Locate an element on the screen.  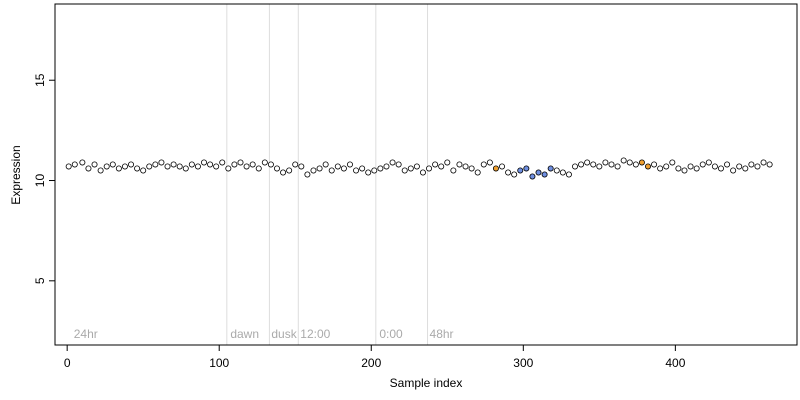
annotation-label-2: dusk is located at coordinates (284, 334).